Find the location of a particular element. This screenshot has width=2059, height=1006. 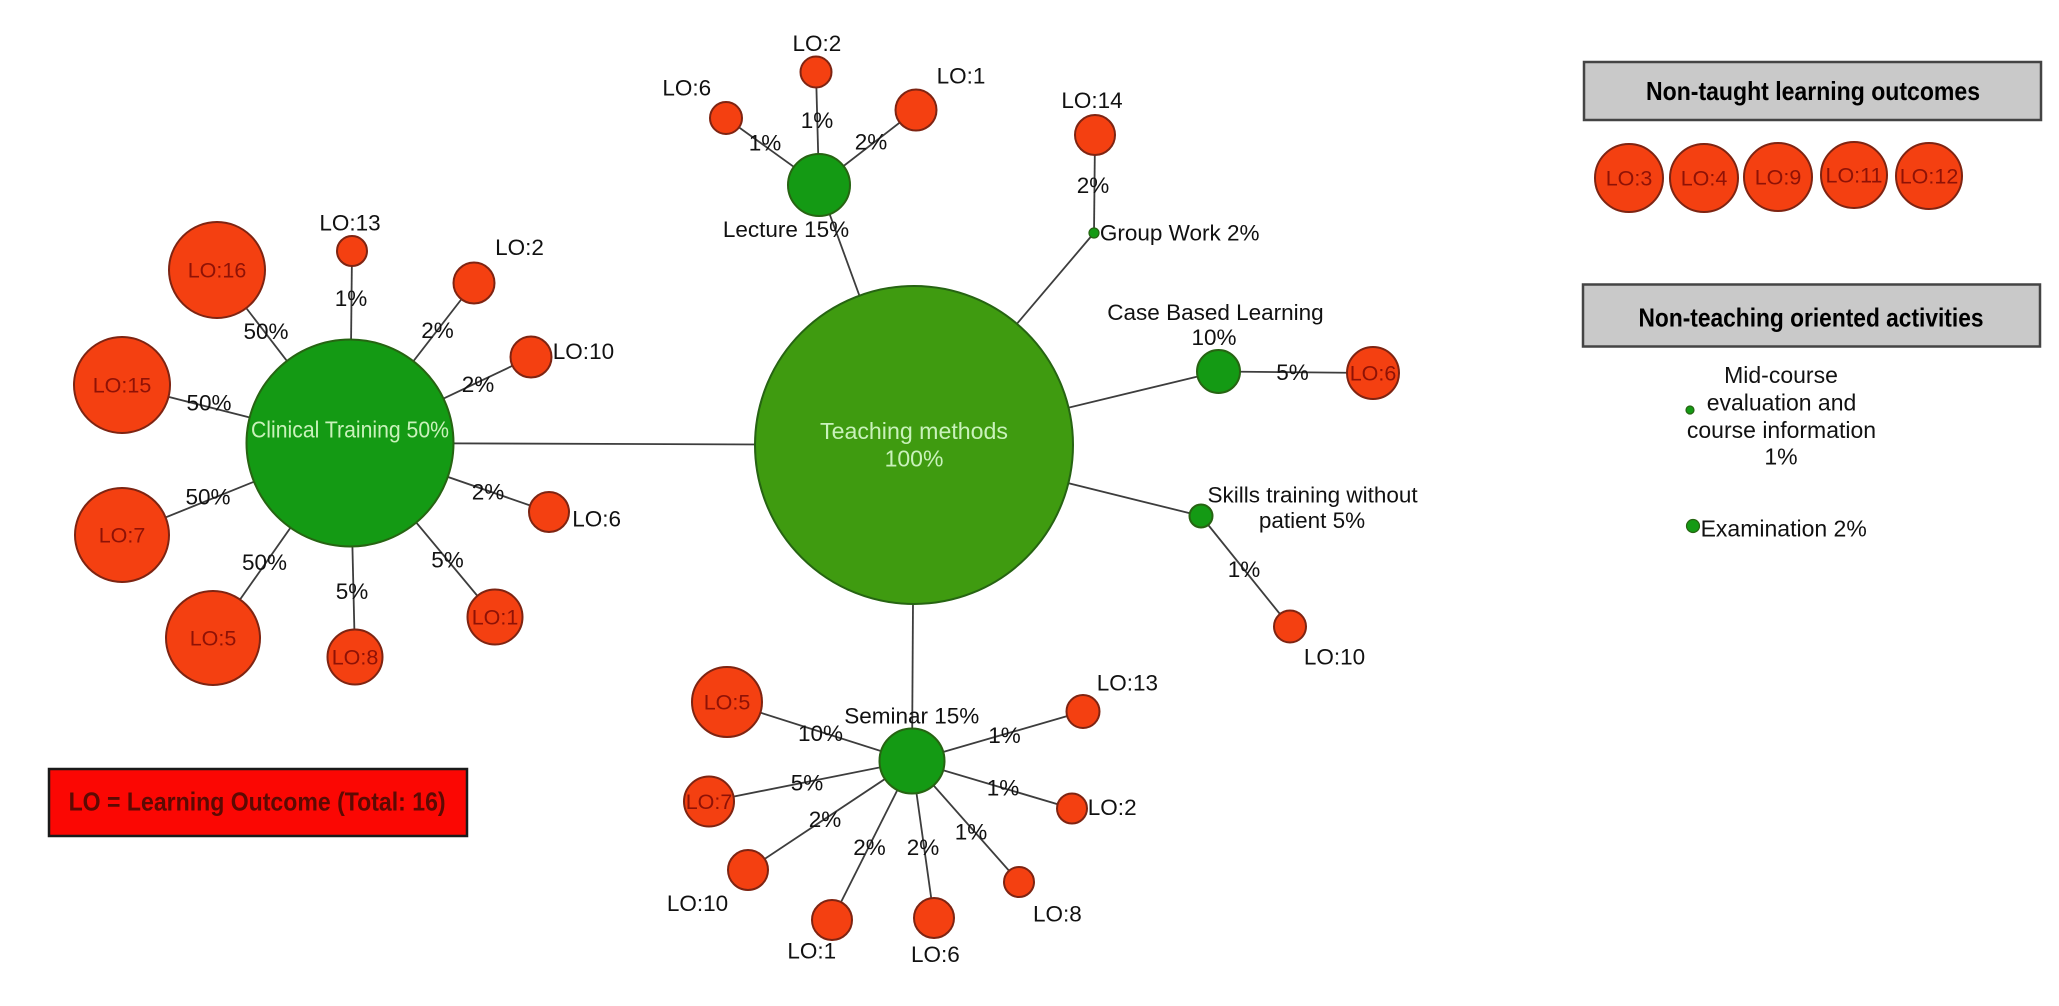

svg-text: LO:12 is located at coordinates (1929, 177).